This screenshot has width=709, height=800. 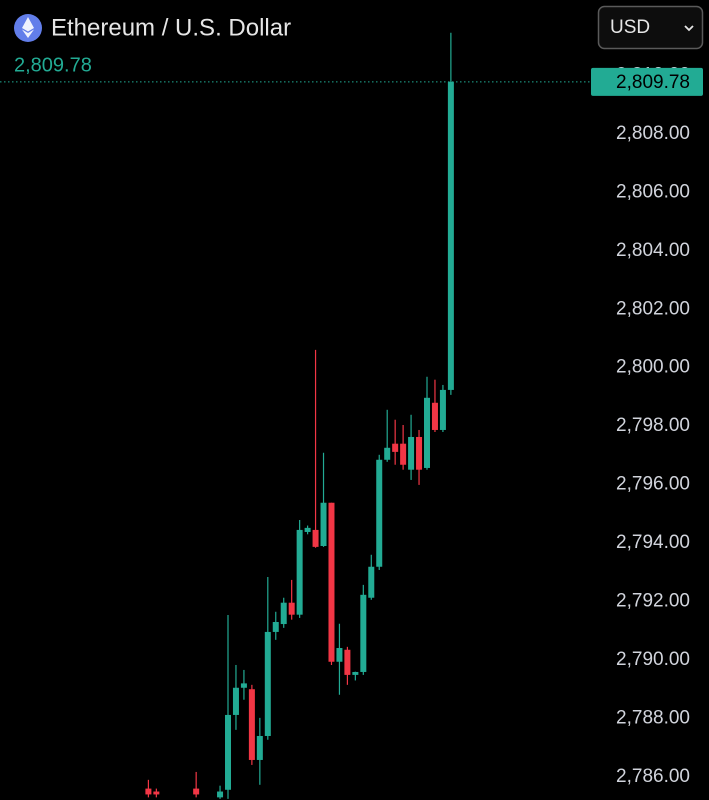 I want to click on y-tick-label: 2,800.00, so click(x=653, y=367).